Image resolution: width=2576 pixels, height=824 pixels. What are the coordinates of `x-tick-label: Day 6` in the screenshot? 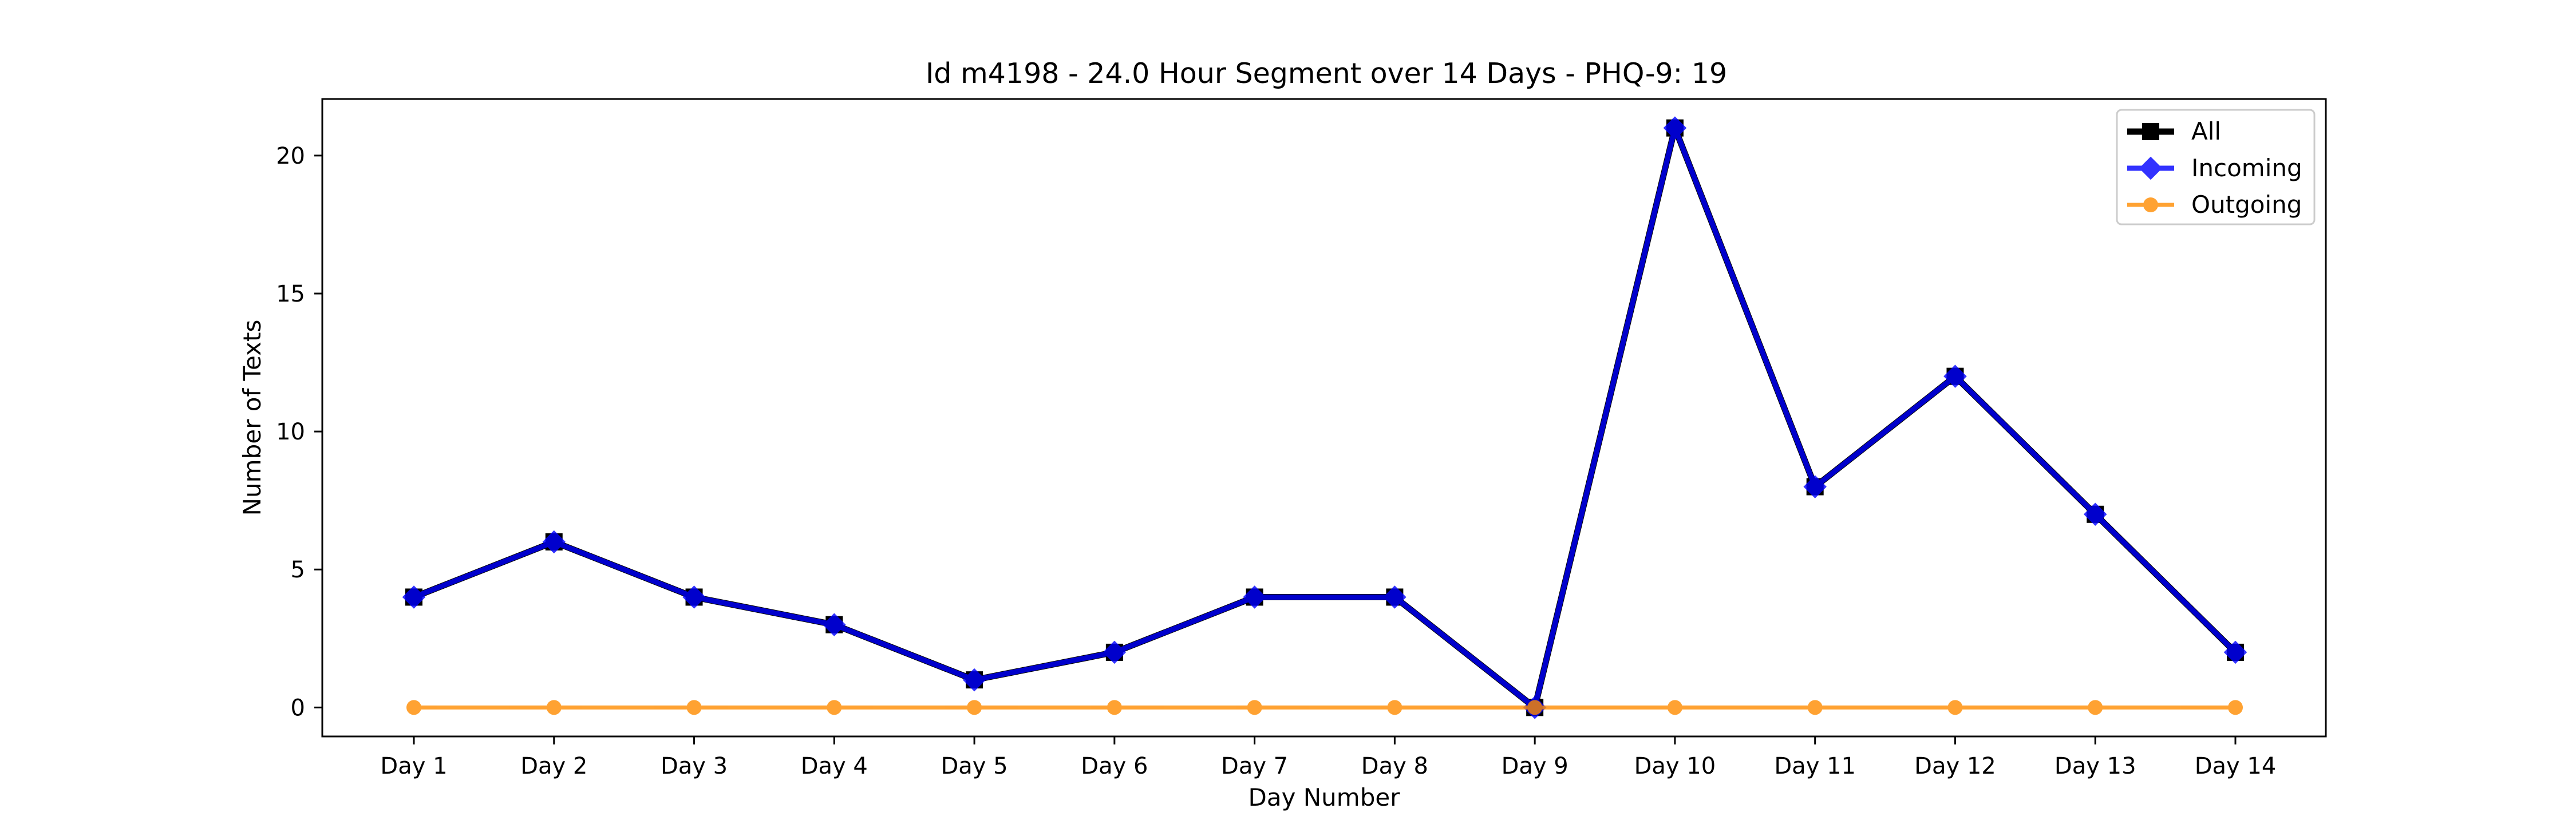 It's located at (1114, 766).